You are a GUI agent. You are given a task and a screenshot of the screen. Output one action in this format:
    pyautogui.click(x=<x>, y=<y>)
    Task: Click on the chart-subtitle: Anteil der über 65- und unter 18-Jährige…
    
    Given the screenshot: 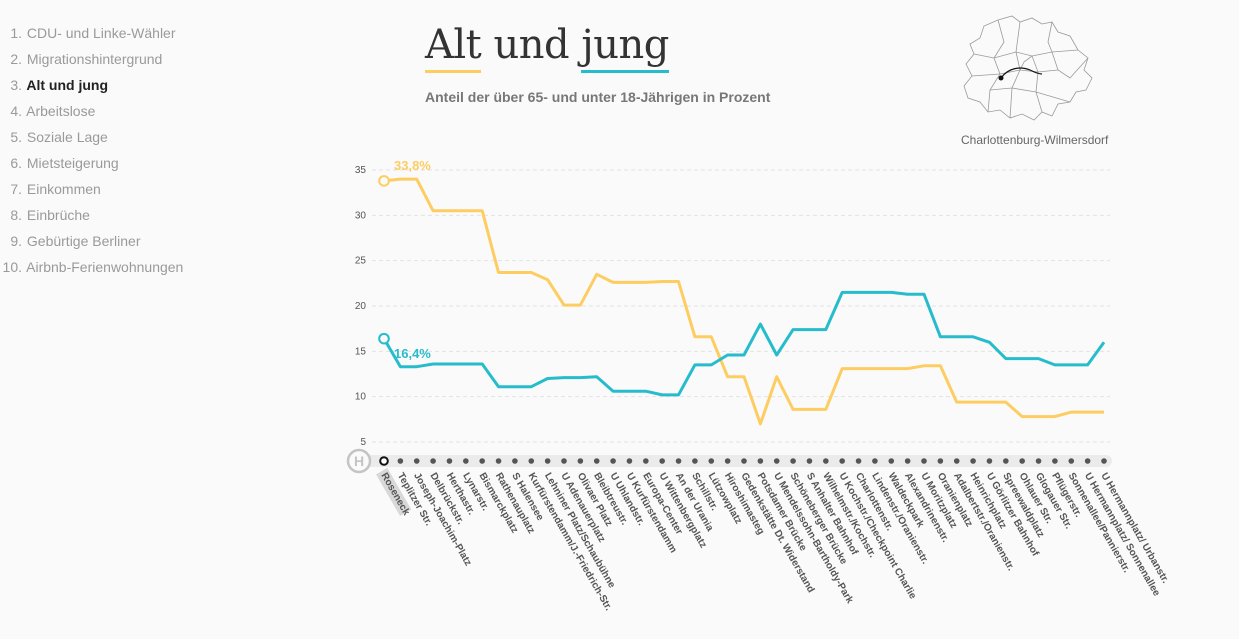 What is the action you would take?
    pyautogui.click(x=598, y=97)
    